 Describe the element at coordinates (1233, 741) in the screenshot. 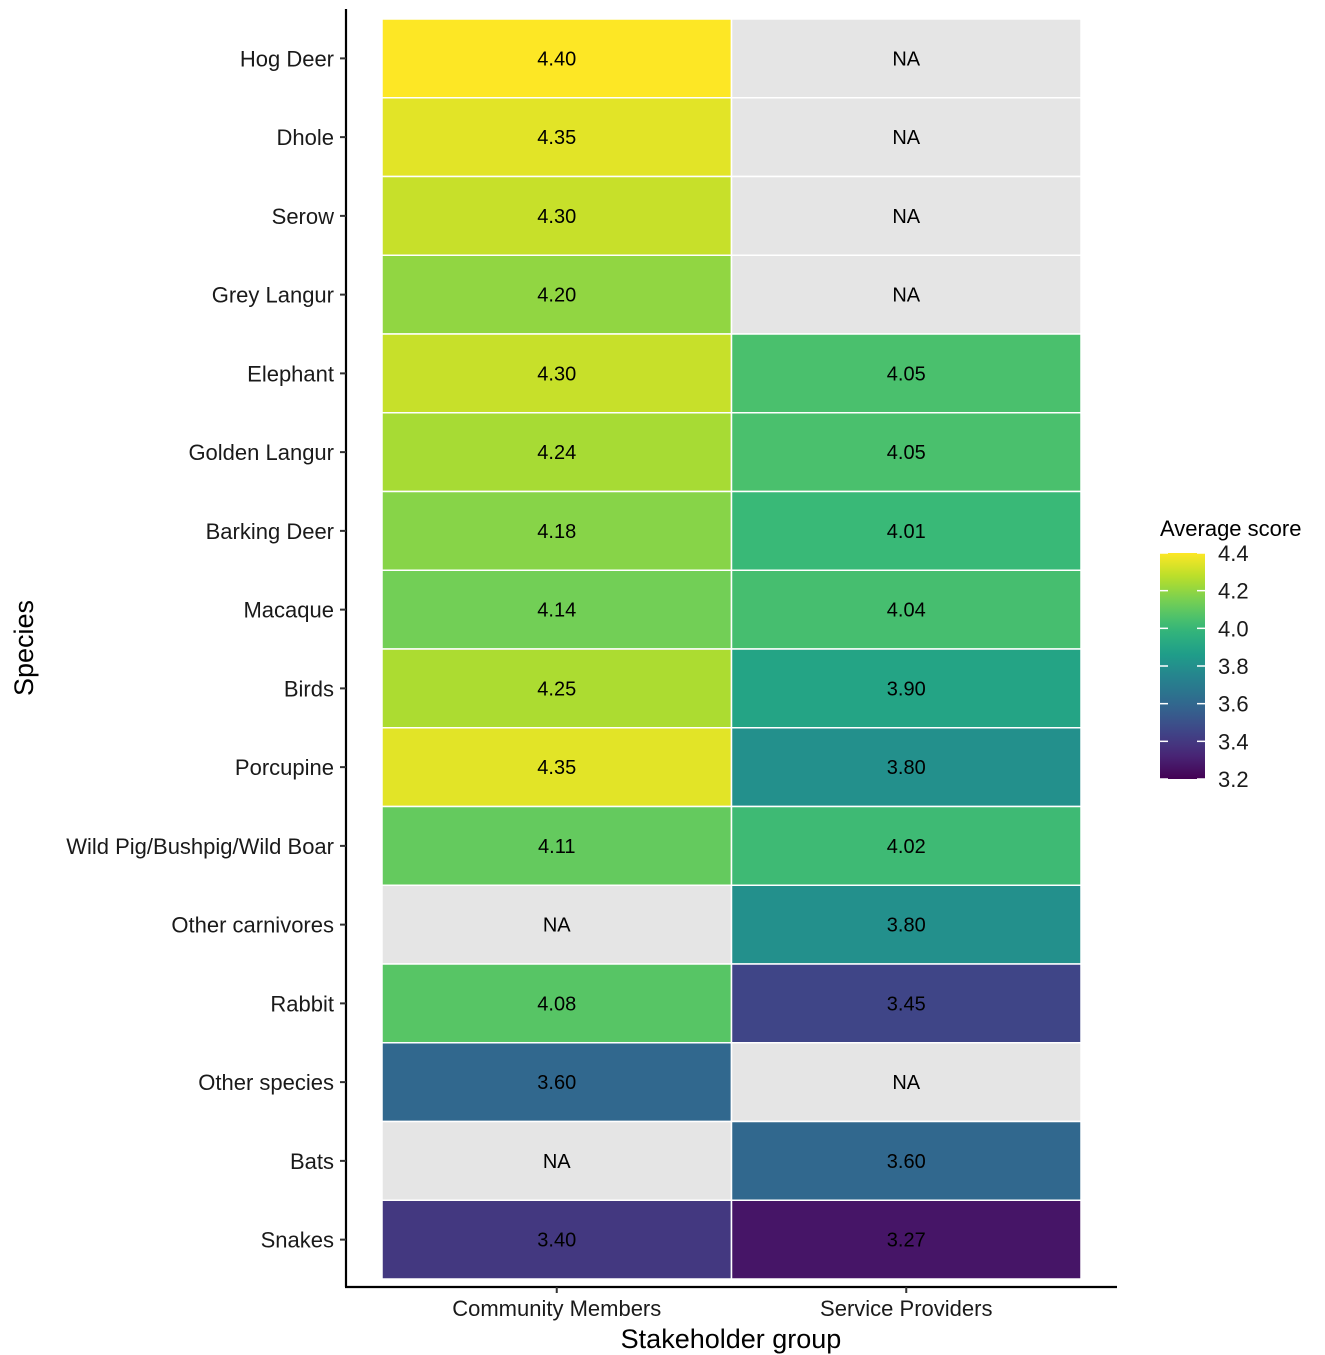

I see `legend-tick-label: 3.4` at that location.